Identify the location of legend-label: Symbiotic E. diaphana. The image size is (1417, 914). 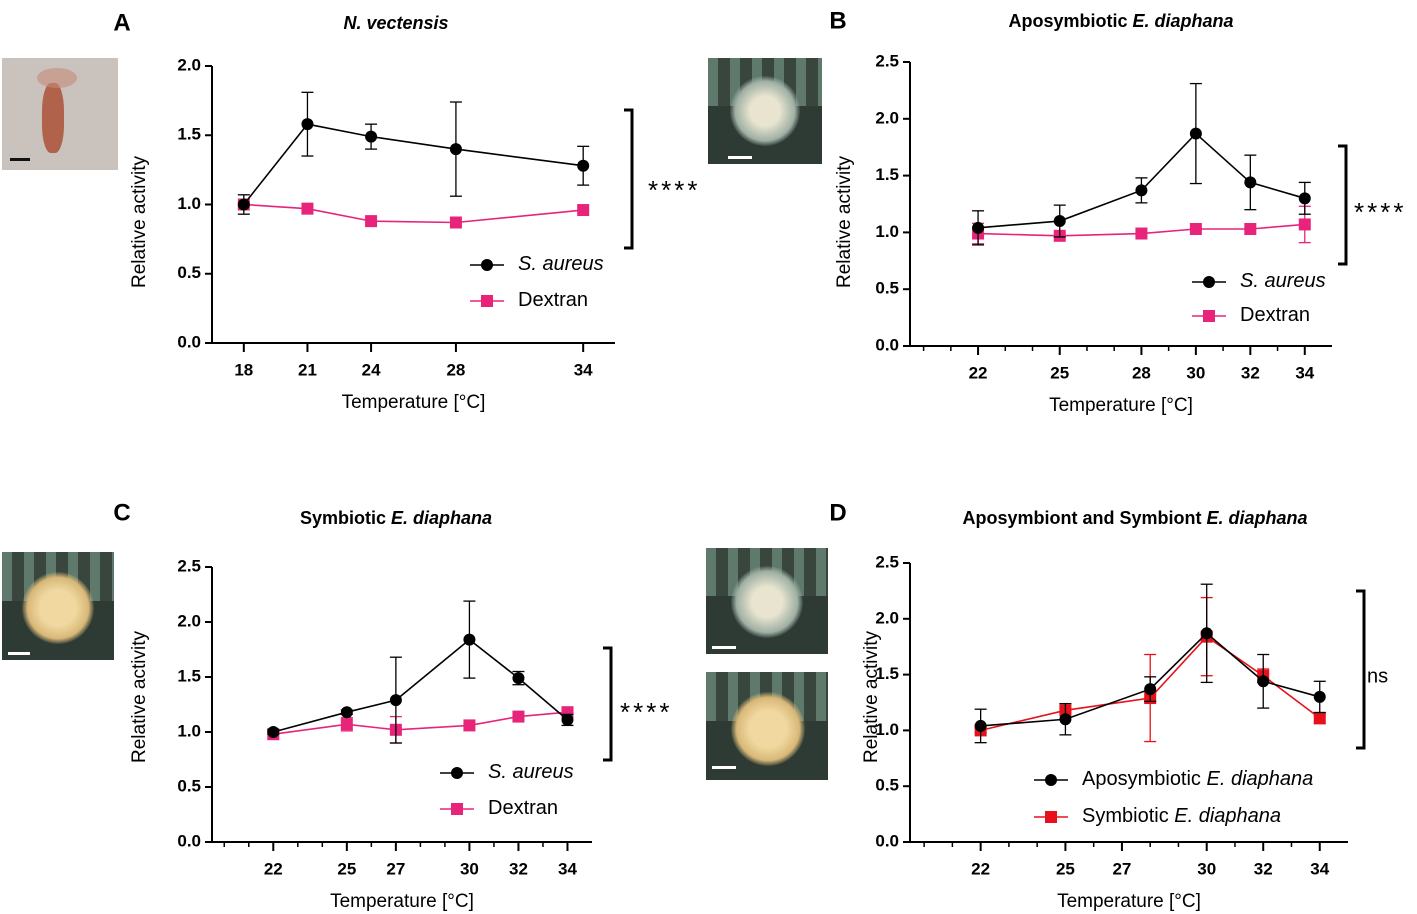
(1181, 816).